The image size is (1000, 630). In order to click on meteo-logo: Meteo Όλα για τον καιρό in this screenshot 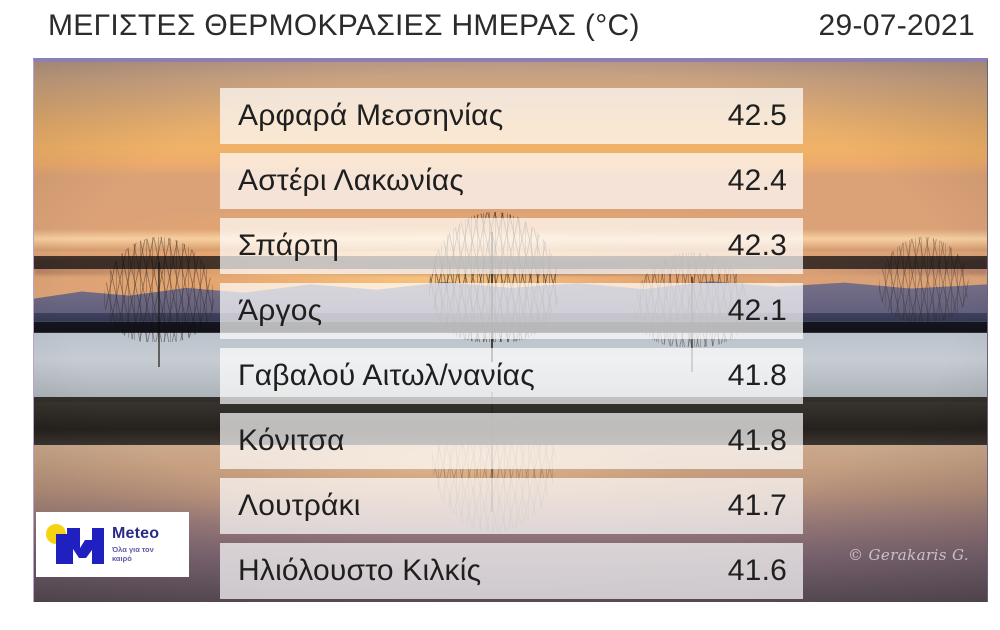, I will do `click(112, 544)`.